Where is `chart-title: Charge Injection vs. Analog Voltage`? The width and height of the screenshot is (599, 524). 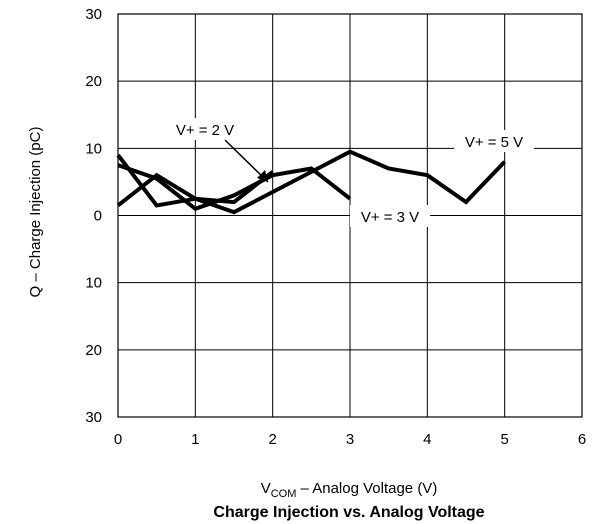
chart-title: Charge Injection vs. Analog Voltage is located at coordinates (348, 512).